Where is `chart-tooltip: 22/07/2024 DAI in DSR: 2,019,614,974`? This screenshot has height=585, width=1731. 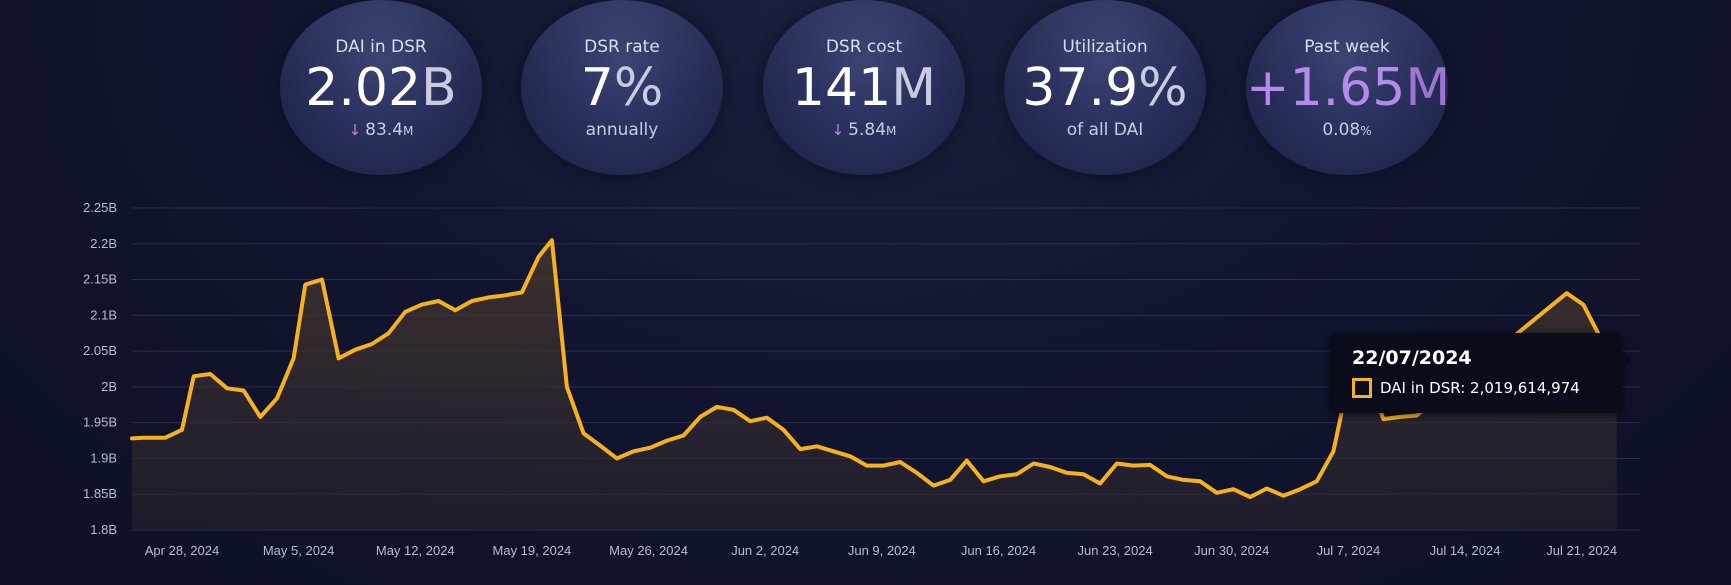 chart-tooltip: 22/07/2024 DAI in DSR: 2,019,614,974 is located at coordinates (1476, 373).